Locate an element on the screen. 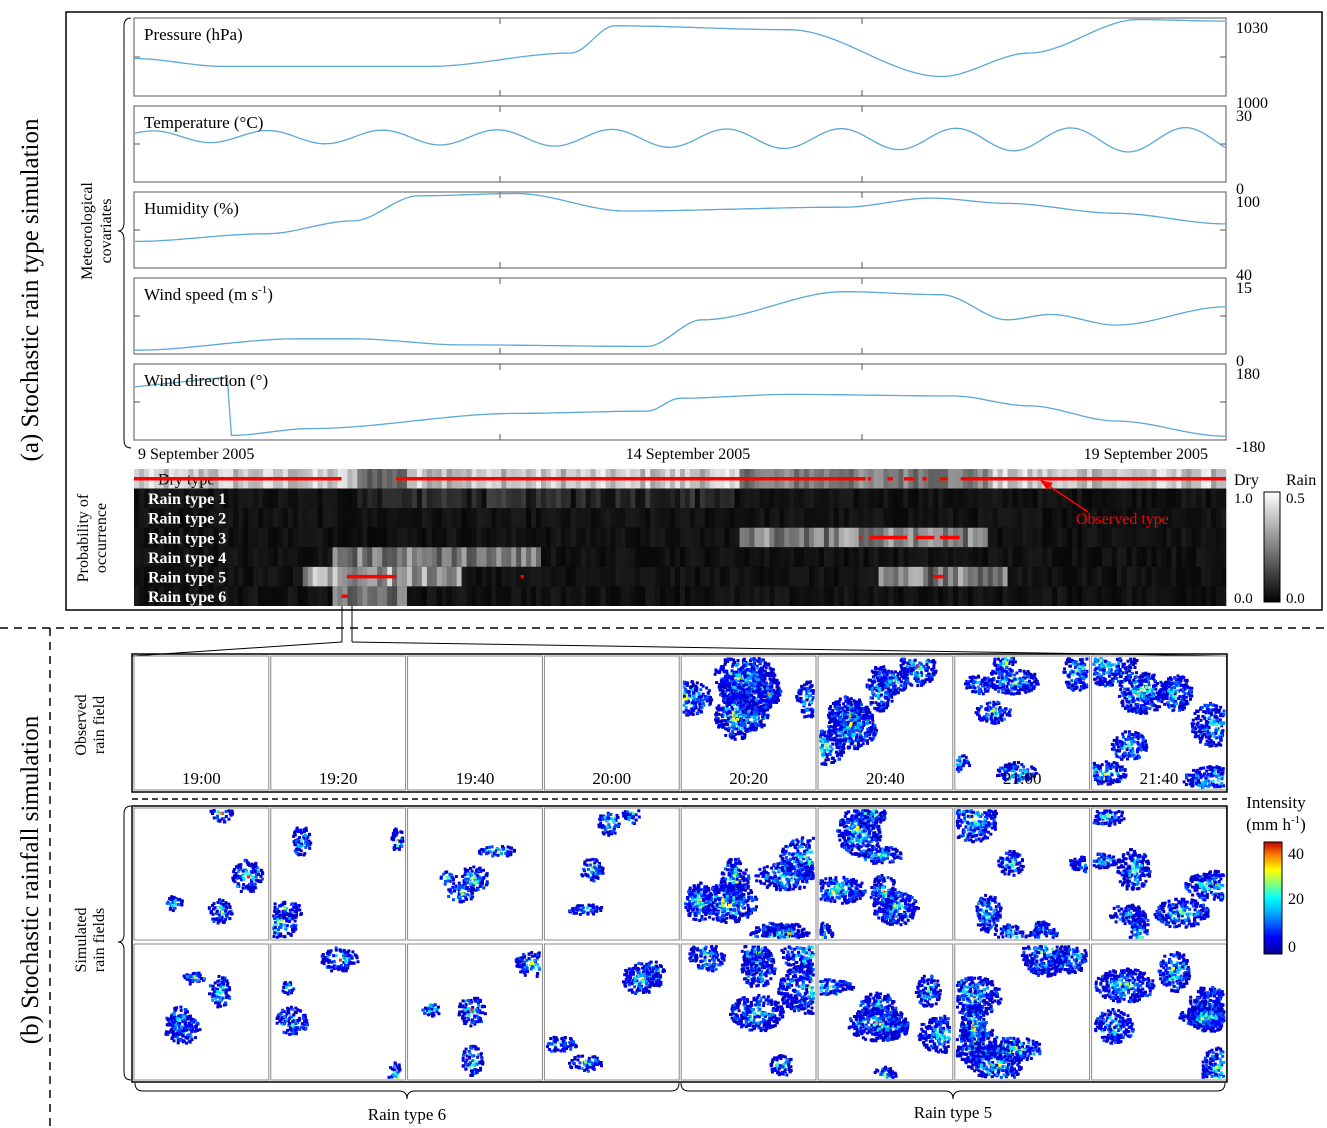 This screenshot has width=1327, height=1128. wind-speed-label: Wind speed (m s-1) is located at coordinates (208, 294).